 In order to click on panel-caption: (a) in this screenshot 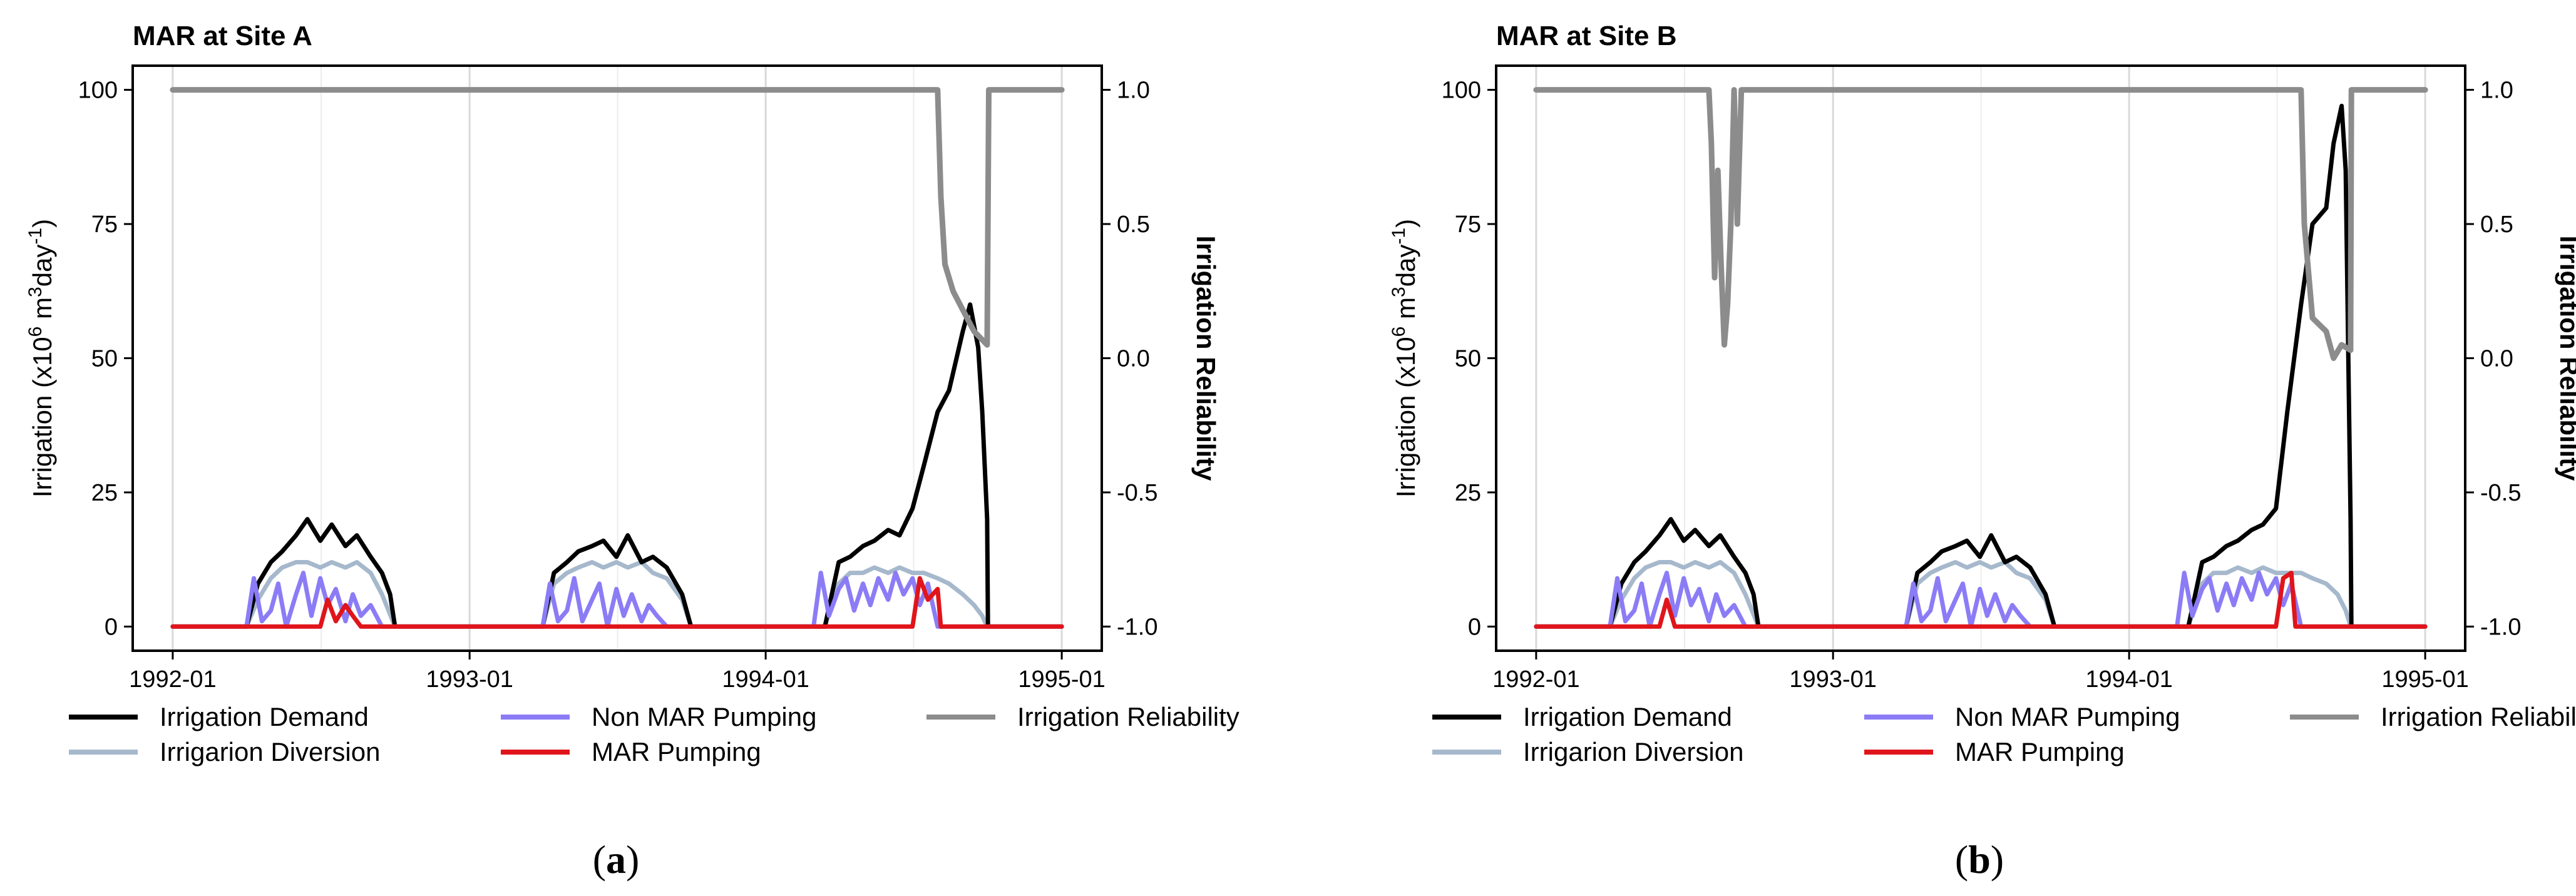, I will do `click(616, 860)`.